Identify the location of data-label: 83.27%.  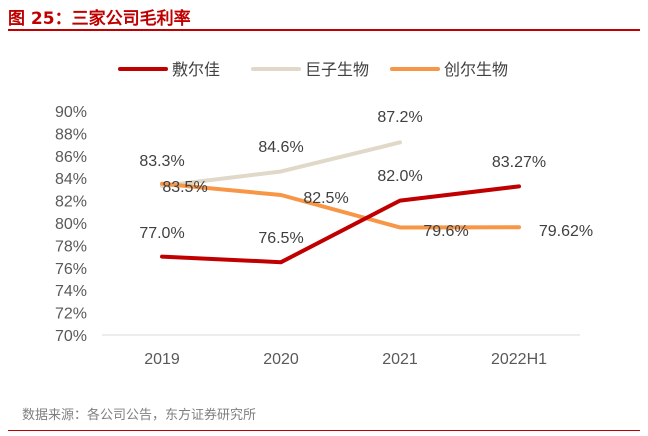
(519, 162).